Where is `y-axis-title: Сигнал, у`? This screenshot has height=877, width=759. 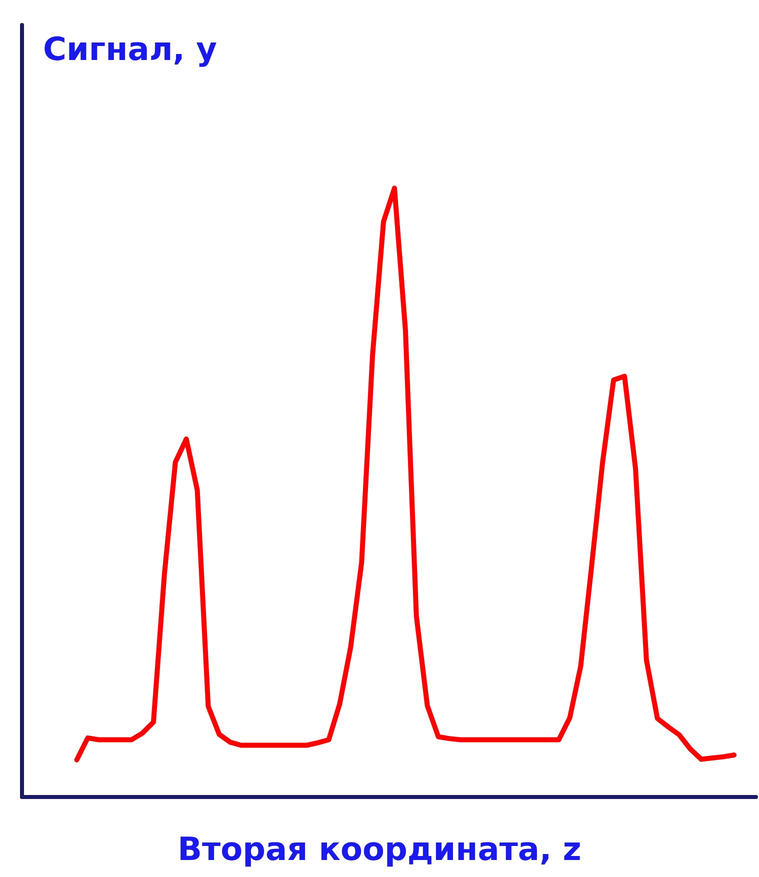 y-axis-title: Сигнал, у is located at coordinates (130, 49).